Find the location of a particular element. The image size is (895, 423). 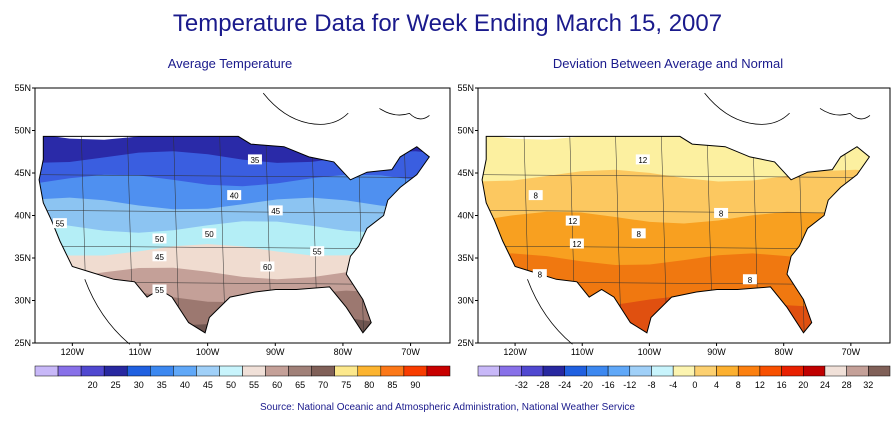

legend-label: -28 is located at coordinates (543, 385).